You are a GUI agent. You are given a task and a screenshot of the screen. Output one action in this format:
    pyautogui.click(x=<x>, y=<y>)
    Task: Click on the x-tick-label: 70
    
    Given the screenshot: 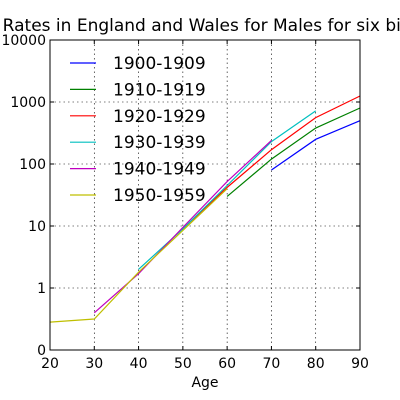 What is the action you would take?
    pyautogui.click(x=272, y=364)
    